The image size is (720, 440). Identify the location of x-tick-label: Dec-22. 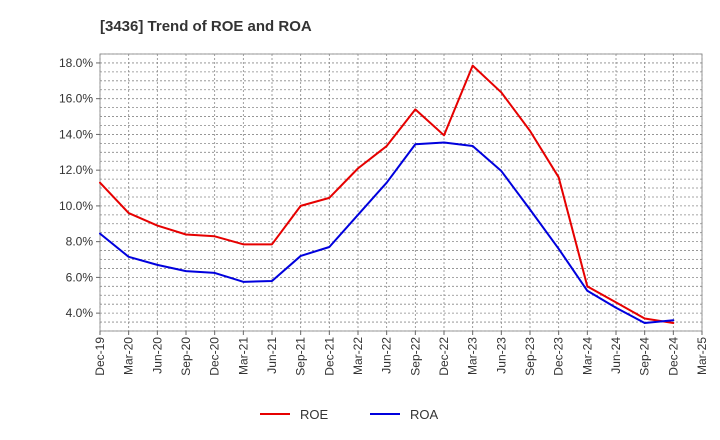
(444, 356).